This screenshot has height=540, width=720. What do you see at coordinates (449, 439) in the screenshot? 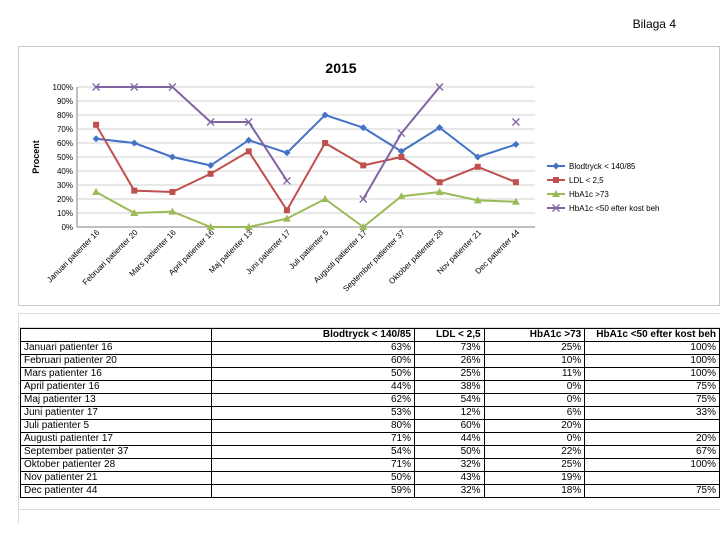
I see `table-cell: 44%` at bounding box center [449, 439].